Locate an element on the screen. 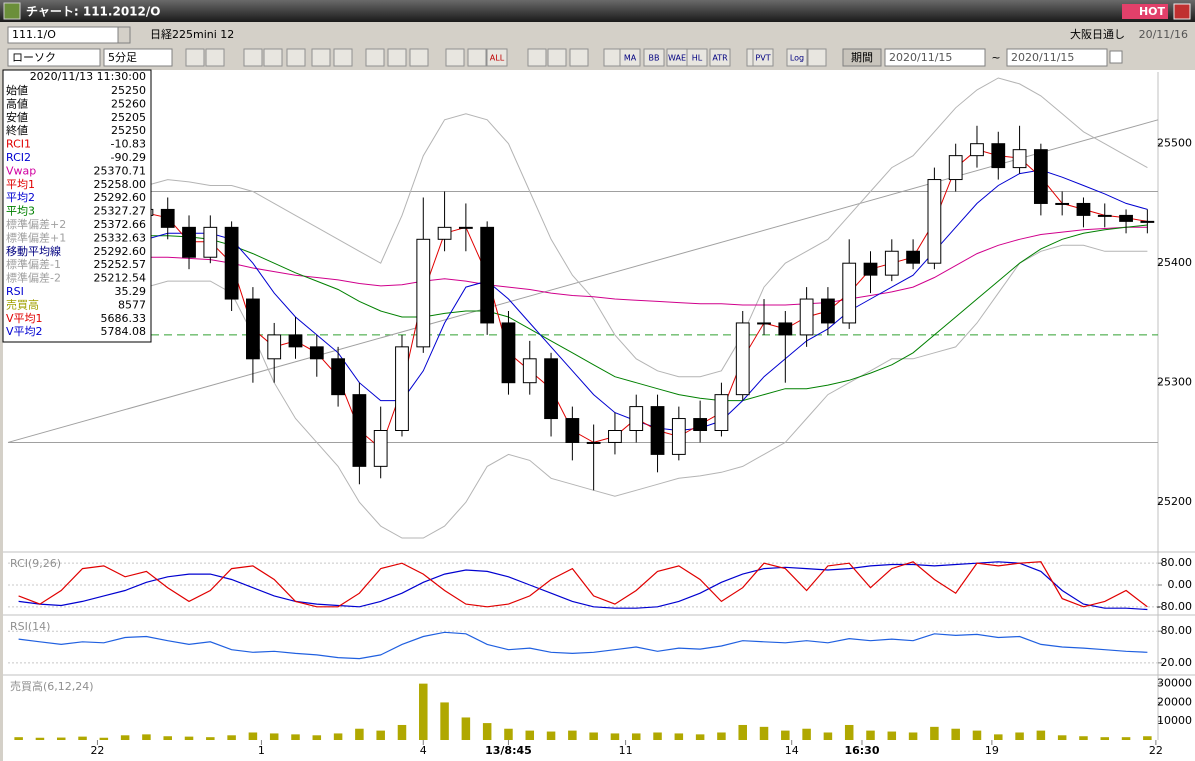  info-label: 標準偏差-1 is located at coordinates (33, 264).